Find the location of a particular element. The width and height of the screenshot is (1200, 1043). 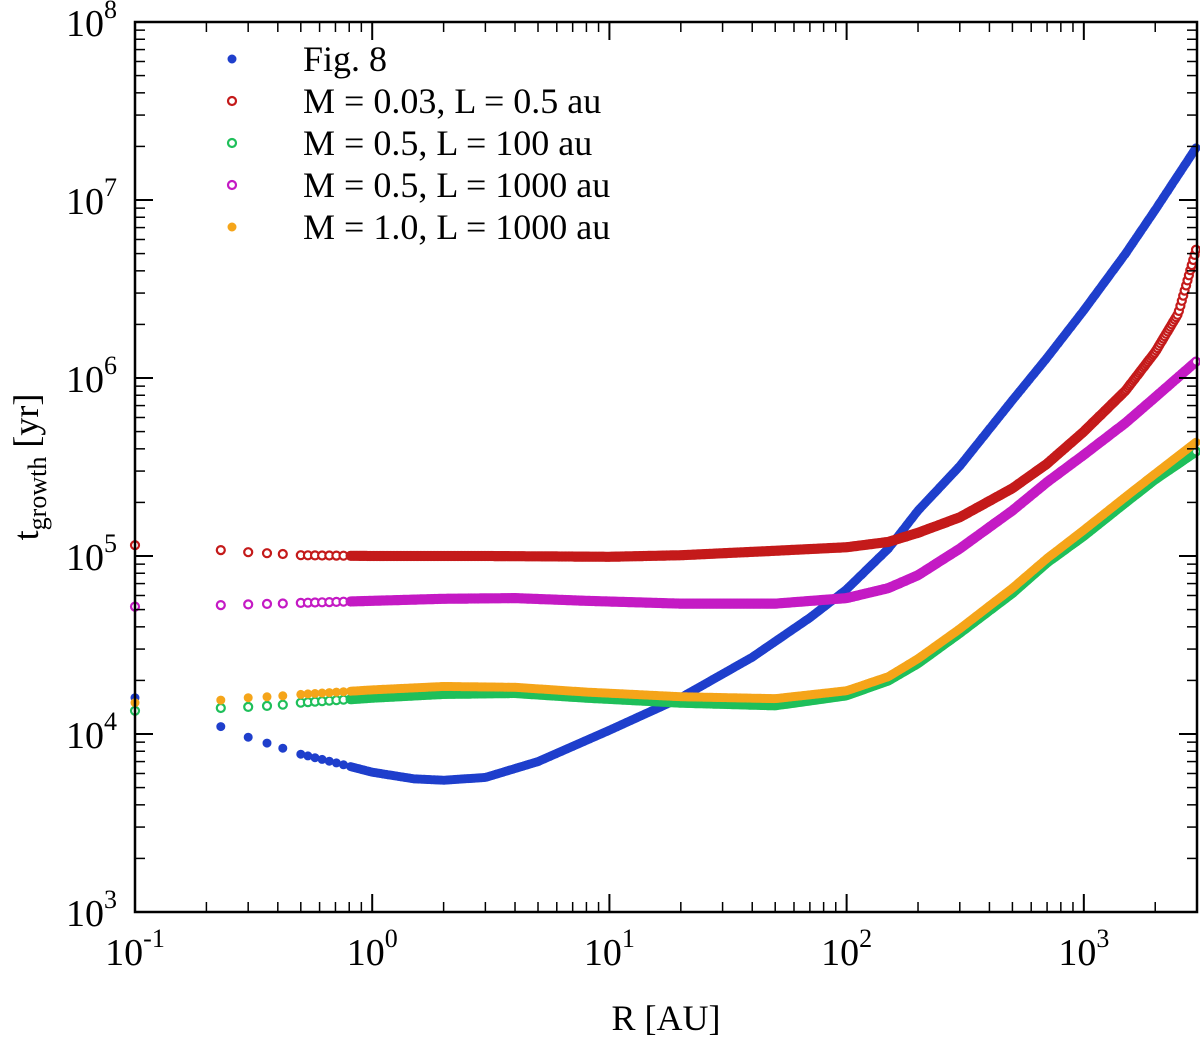

y-tick-label: 10⁵ is located at coordinates (91, 554).